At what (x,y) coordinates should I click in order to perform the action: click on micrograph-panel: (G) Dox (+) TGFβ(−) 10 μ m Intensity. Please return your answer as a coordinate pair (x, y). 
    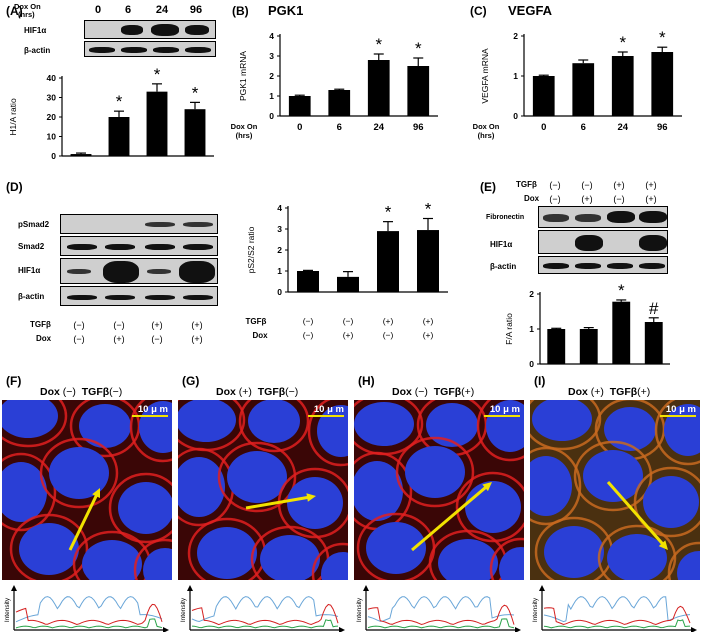
    Looking at the image, I should click on (266, 504).